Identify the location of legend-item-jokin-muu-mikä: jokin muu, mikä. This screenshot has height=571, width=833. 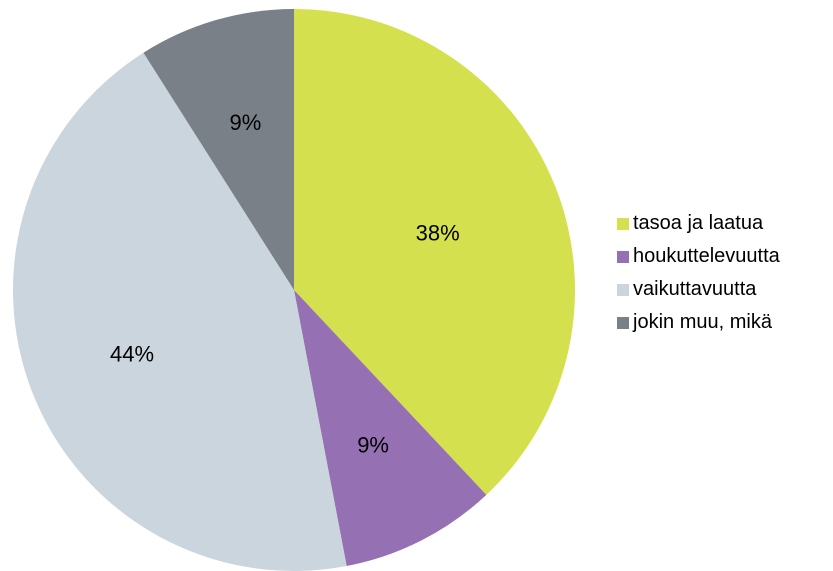
(698, 322).